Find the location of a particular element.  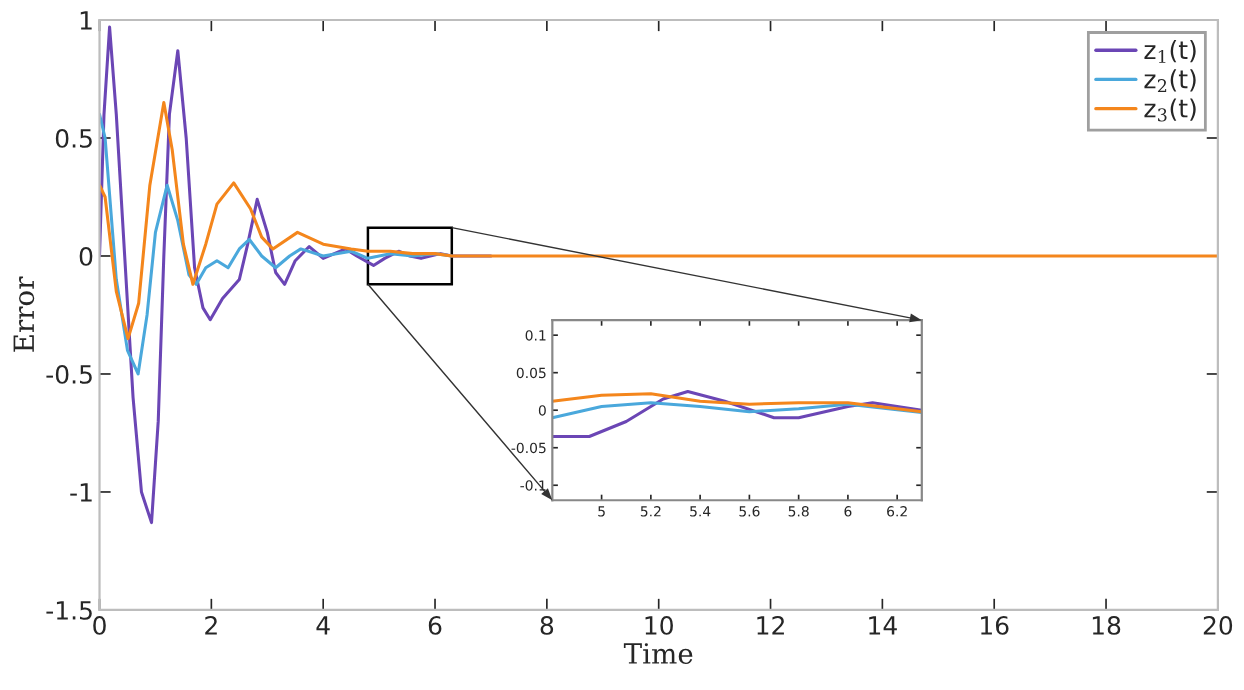

legend-label: z$_{2}$(t) is located at coordinates (1170, 81).